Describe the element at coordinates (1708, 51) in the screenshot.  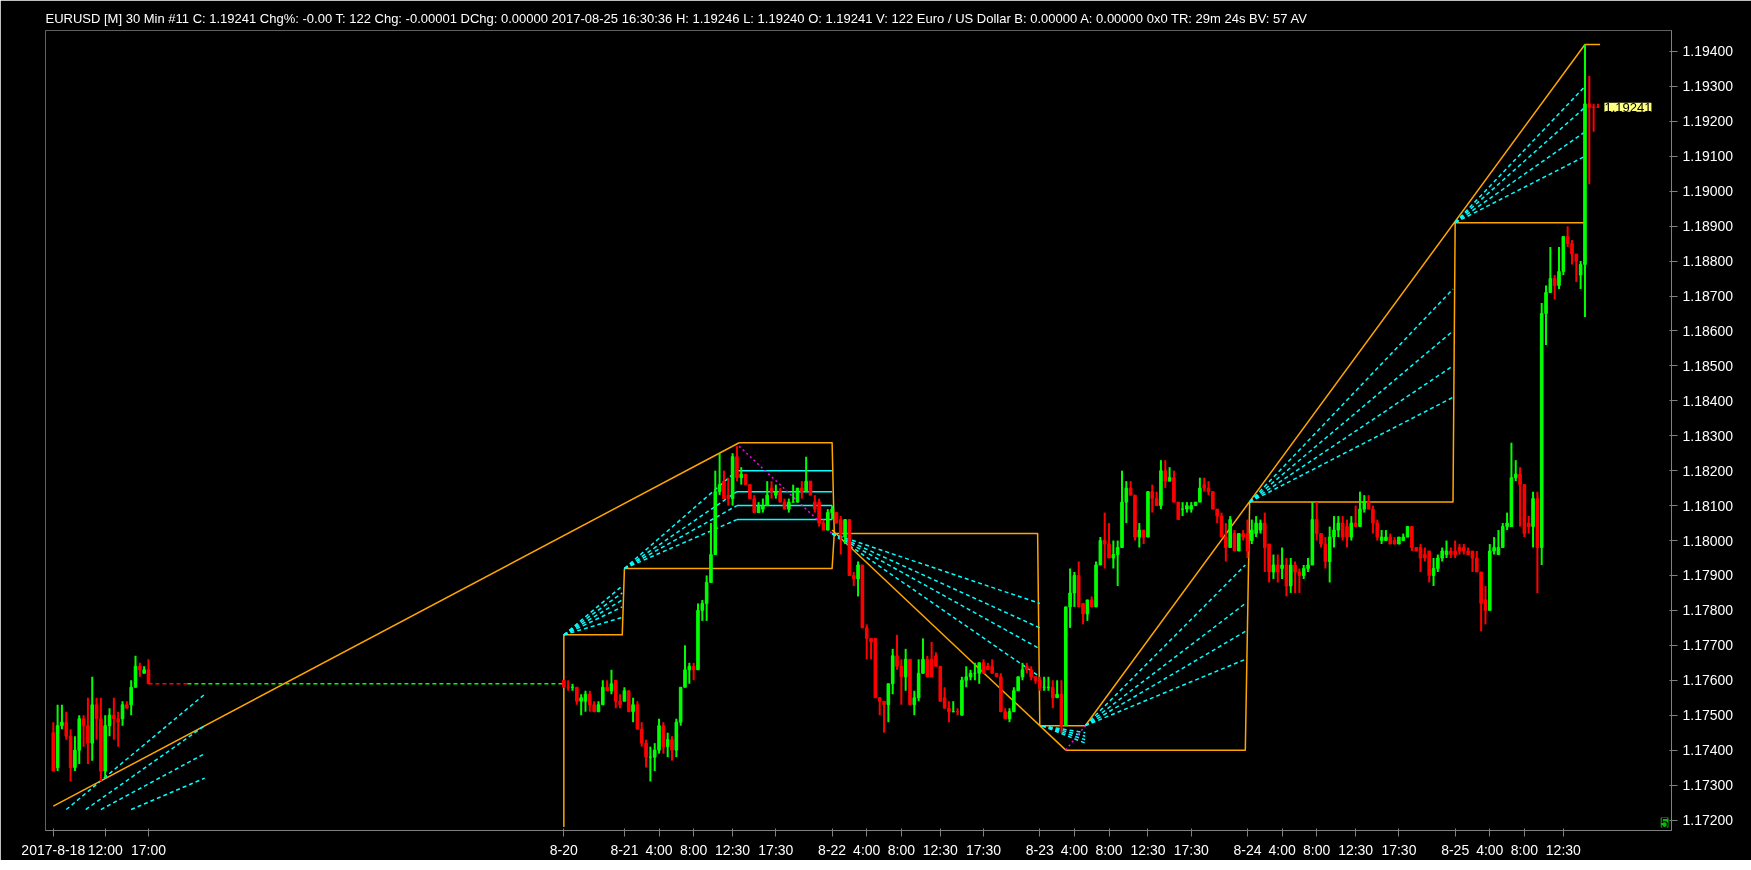
I see `y-tick-label: 1.19400` at that location.